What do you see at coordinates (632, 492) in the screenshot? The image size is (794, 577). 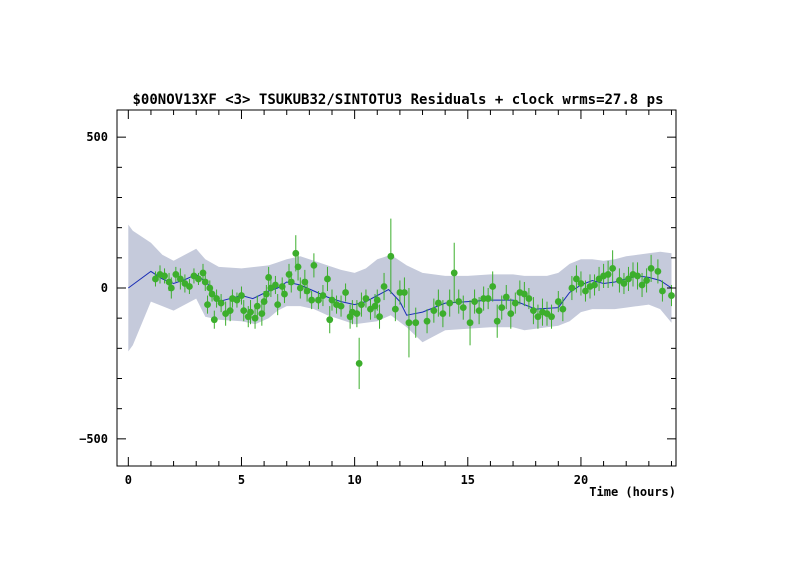 I see `x-axis-label: Time (hours)` at bounding box center [632, 492].